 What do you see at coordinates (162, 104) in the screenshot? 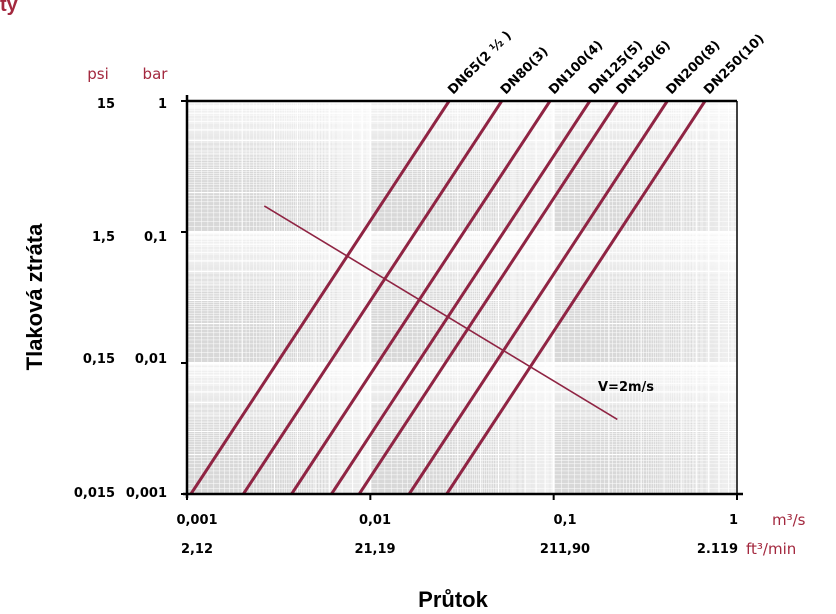
I see `y-tick-label-bar: 1` at bounding box center [162, 104].